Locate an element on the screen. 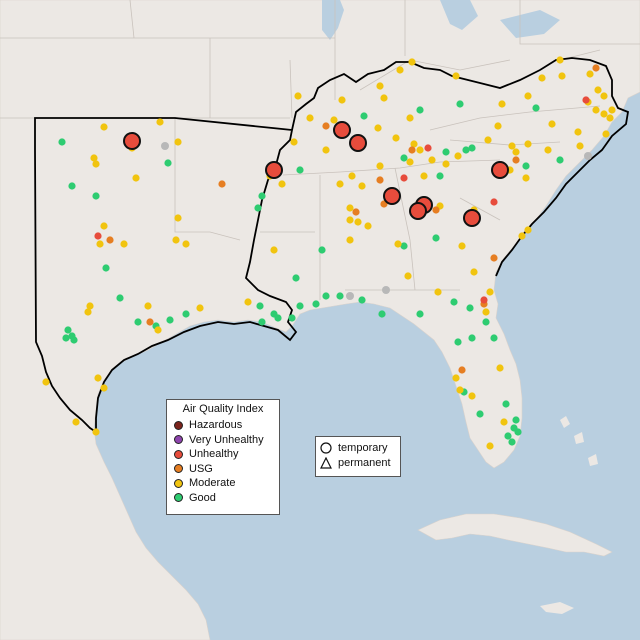 Image resolution: width=640 pixels, height=640 pixels. great-lakes is located at coordinates (441, 20).